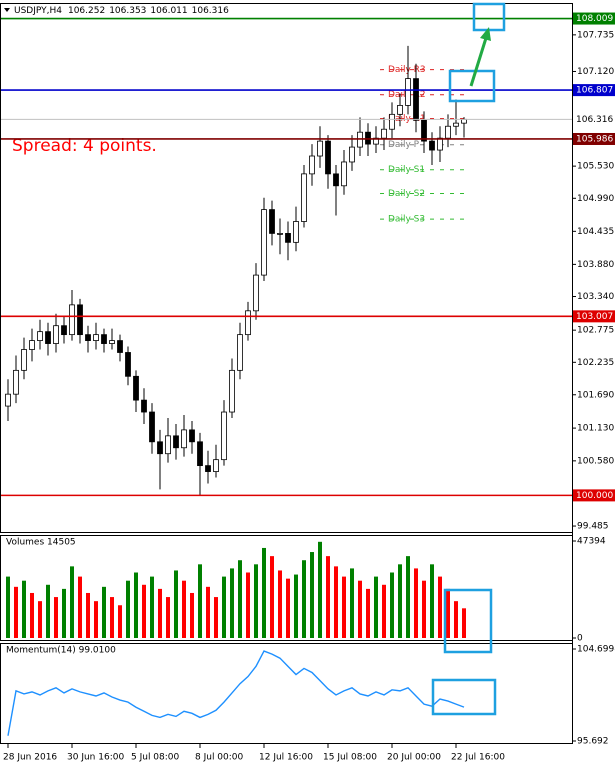  I want to click on price-level-tag, so click(594, 119).